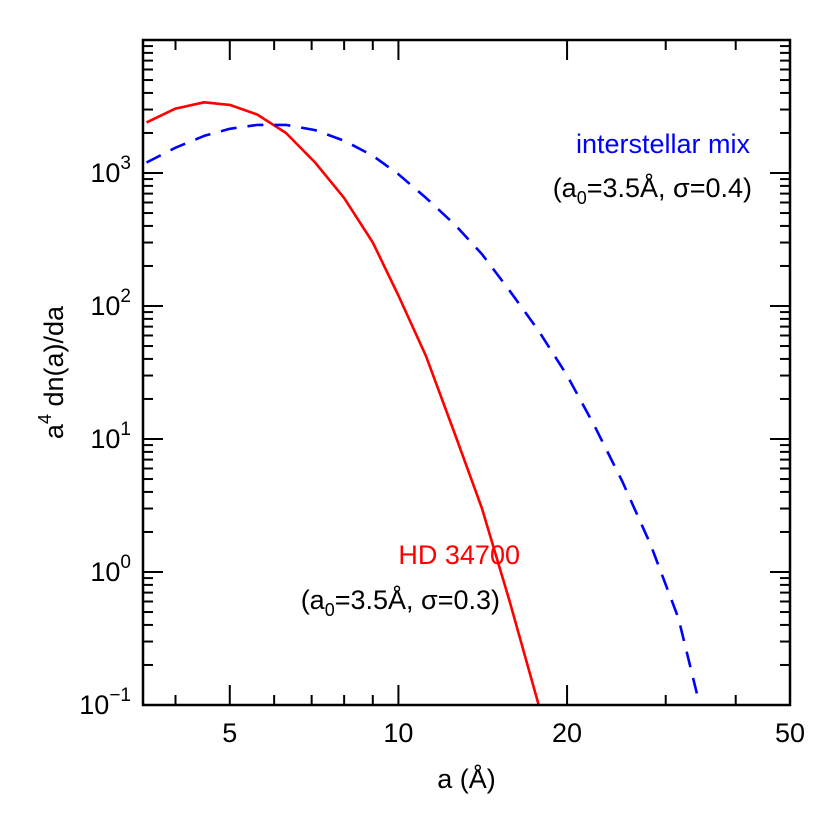 The height and width of the screenshot is (830, 830). I want to click on y-tick-label: 10⁻¹, so click(105, 702).